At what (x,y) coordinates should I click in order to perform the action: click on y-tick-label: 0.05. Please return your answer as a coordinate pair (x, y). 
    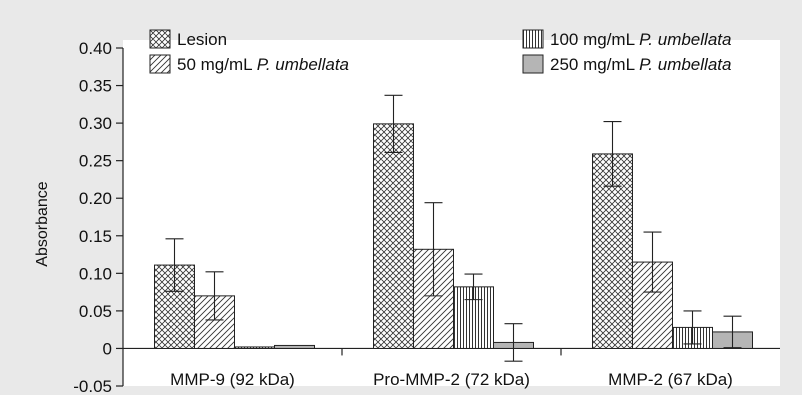
    Looking at the image, I should click on (95, 311).